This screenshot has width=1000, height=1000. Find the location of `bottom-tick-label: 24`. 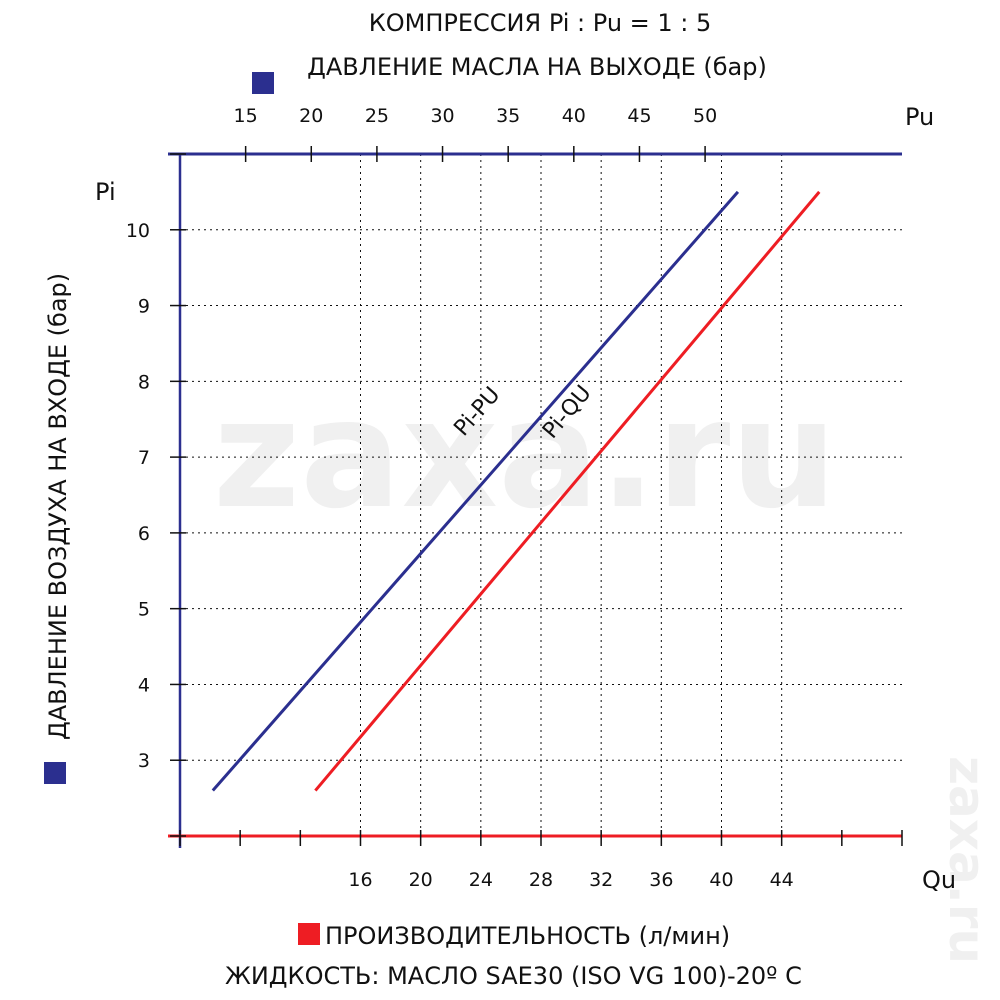

bottom-tick-label: 24 is located at coordinates (481, 880).